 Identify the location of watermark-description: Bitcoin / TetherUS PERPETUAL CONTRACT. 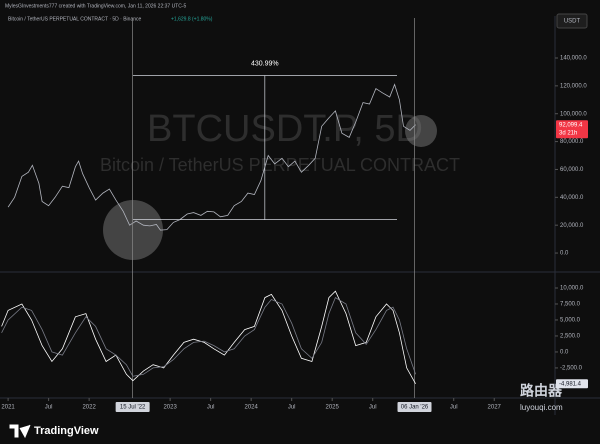
(280, 165).